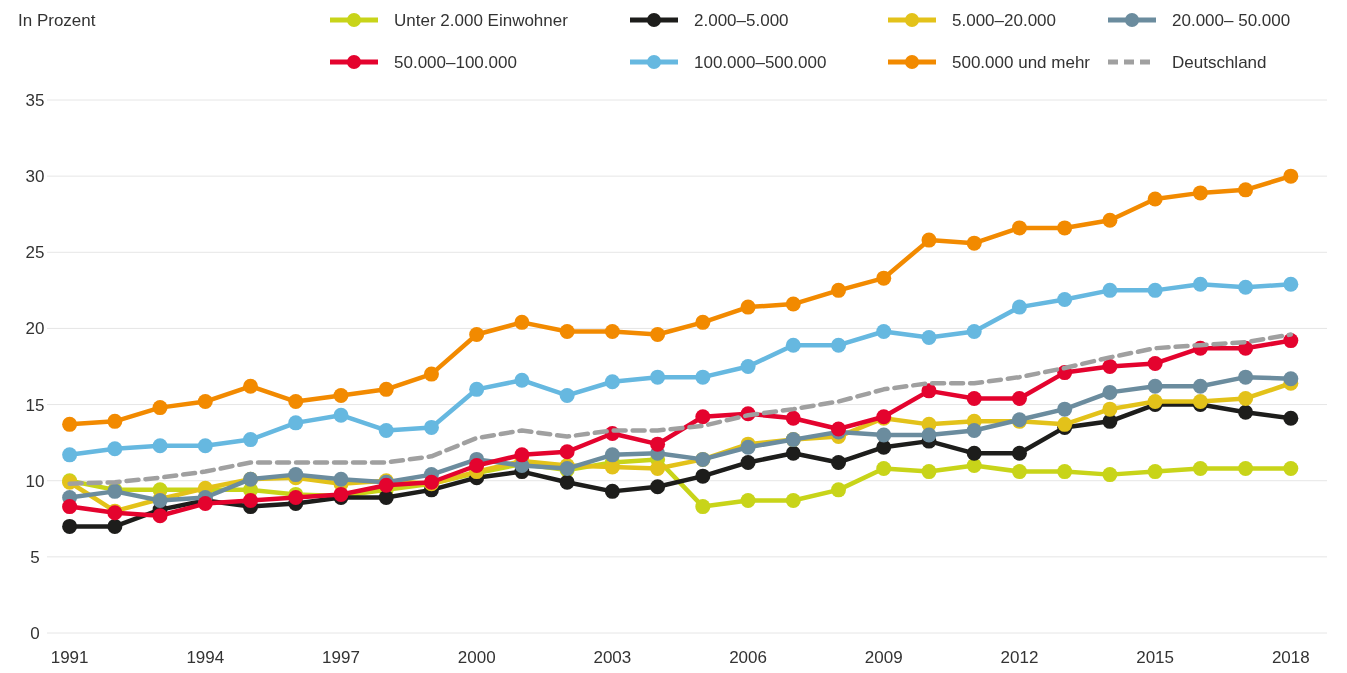 This screenshot has height=673, width=1347. I want to click on y-axis-title: In Prozent, so click(57, 20).